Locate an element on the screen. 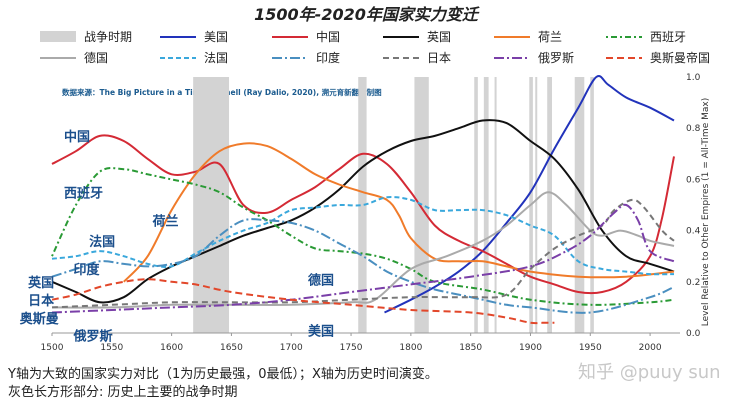  legend-item: 日本 is located at coordinates (417, 58).